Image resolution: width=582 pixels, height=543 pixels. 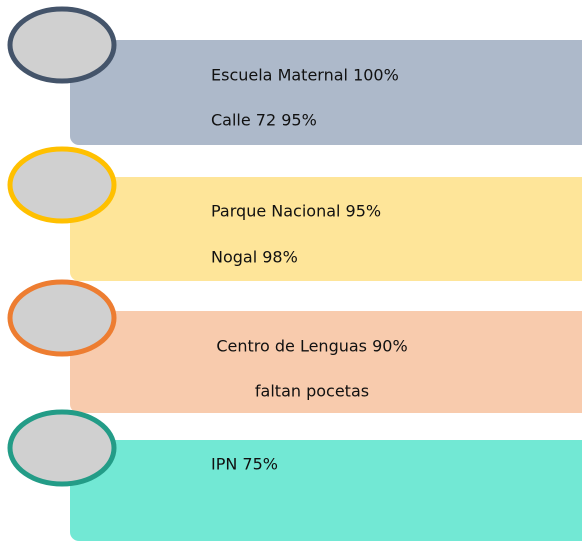 What do you see at coordinates (312, 391) in the screenshot?
I see `item-text: faltan pocetas` at bounding box center [312, 391].